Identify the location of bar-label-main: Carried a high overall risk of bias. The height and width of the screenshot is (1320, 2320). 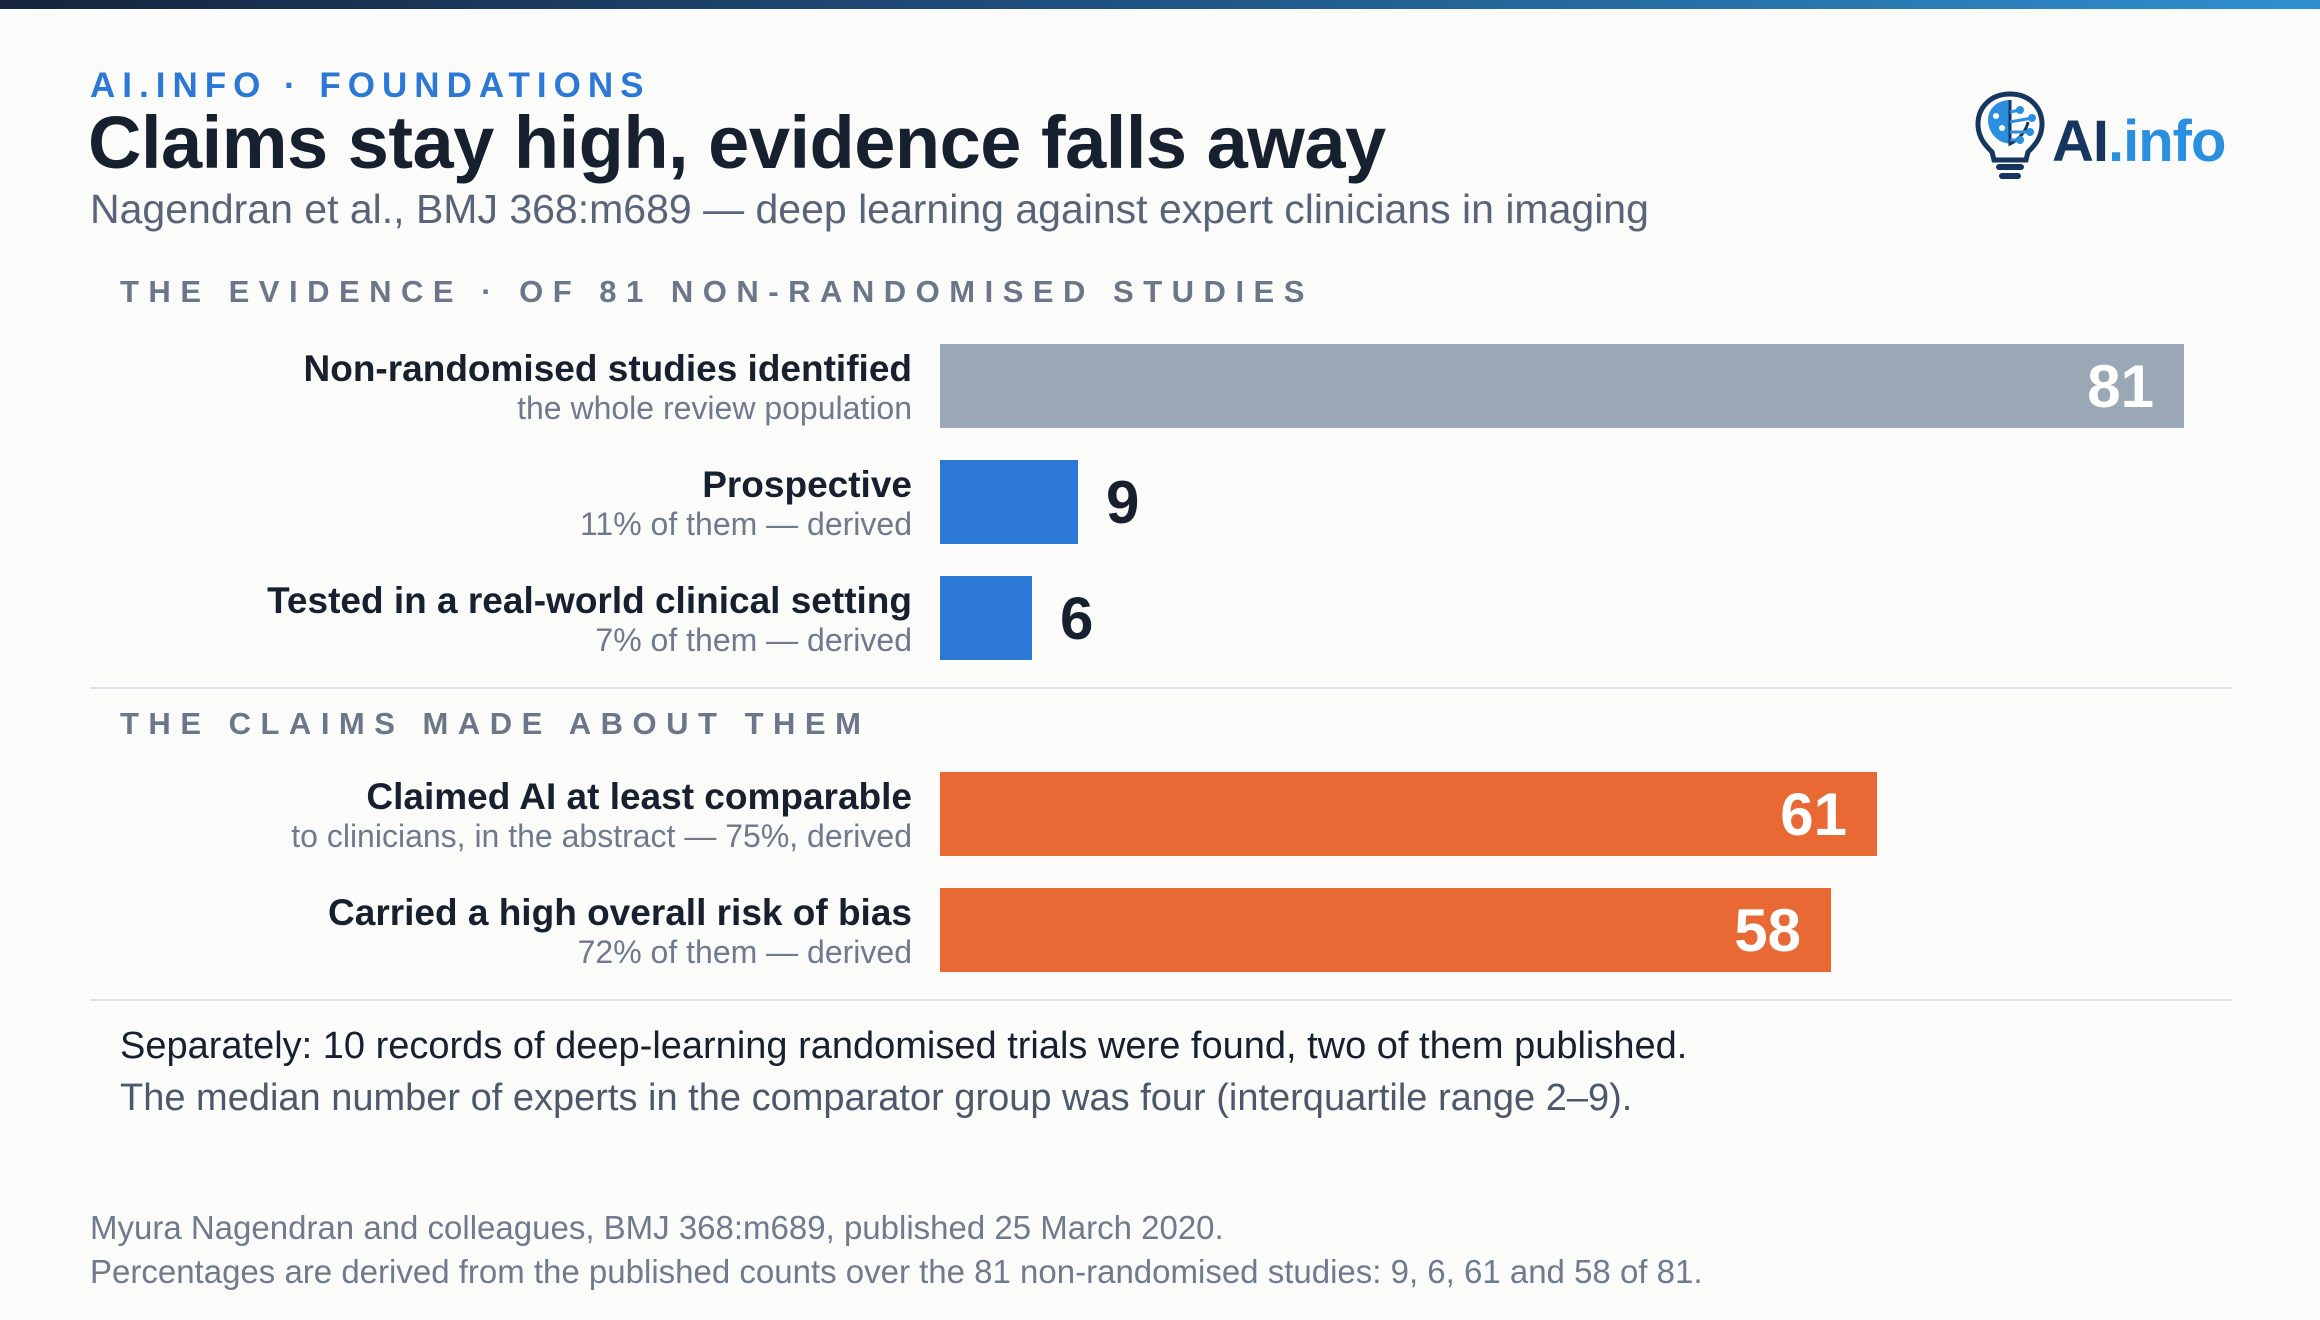
(620, 912).